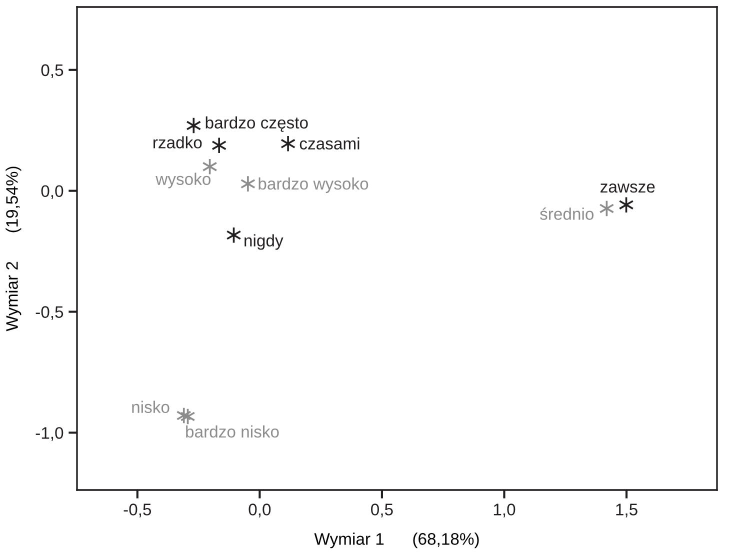 The image size is (740, 559). Describe the element at coordinates (396, 540) in the screenshot. I see `x-axis-title: Wymiar 1 (68,18%)` at that location.